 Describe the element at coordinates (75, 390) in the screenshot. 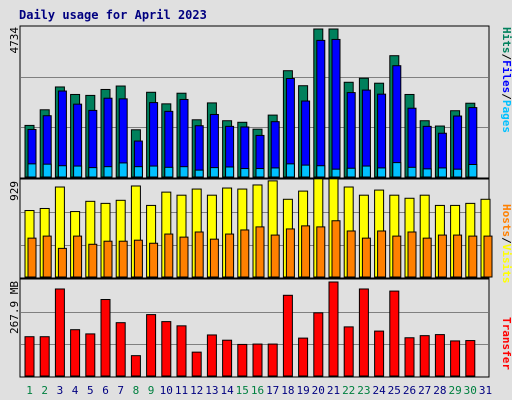

I see `day-label: 4` at that location.